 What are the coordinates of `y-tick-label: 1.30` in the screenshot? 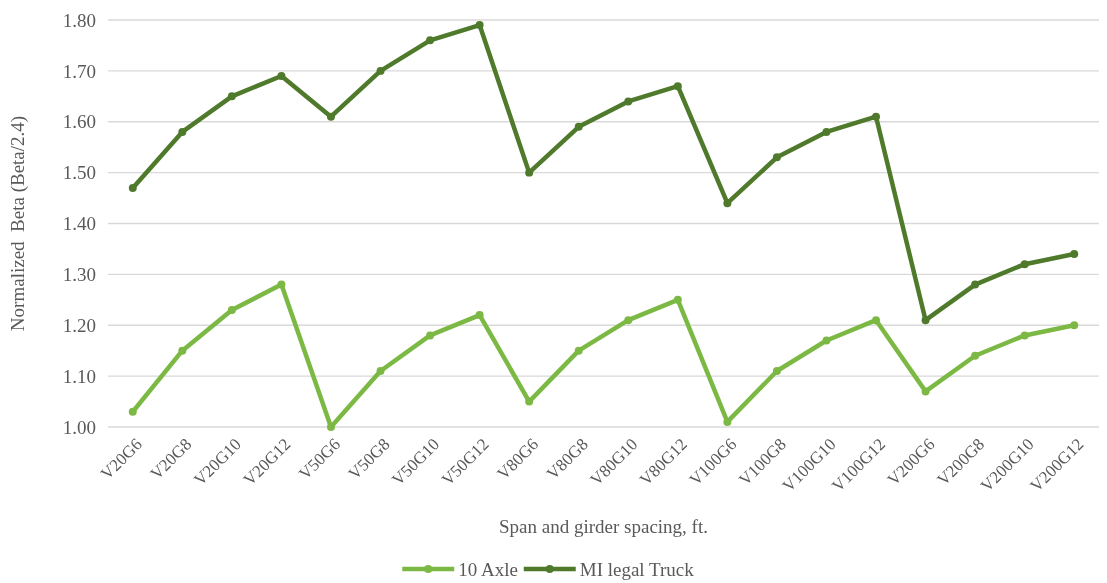 It's located at (79, 275).